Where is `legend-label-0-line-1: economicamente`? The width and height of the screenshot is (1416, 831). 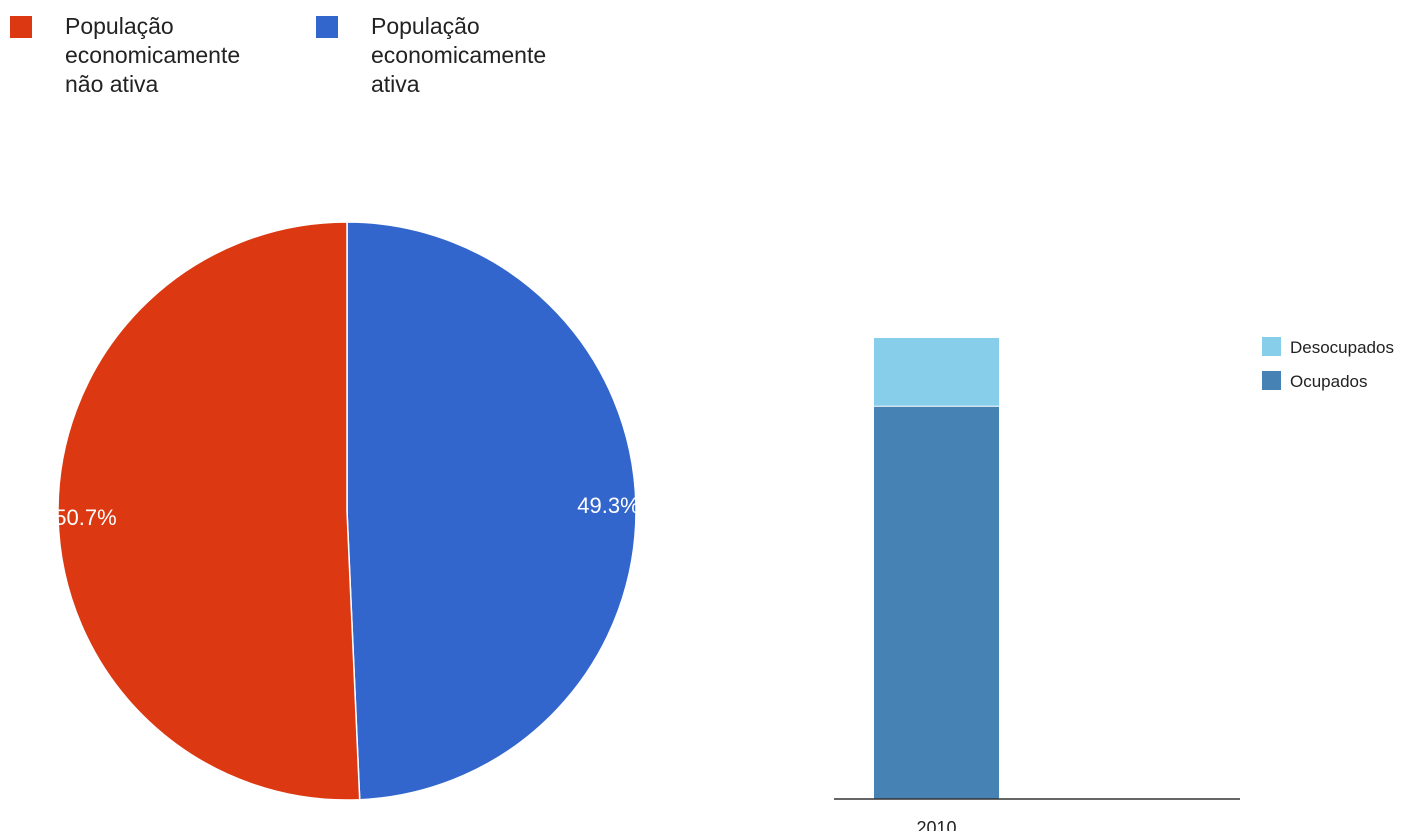
legend-label-0-line-1: economicamente is located at coordinates (152, 55).